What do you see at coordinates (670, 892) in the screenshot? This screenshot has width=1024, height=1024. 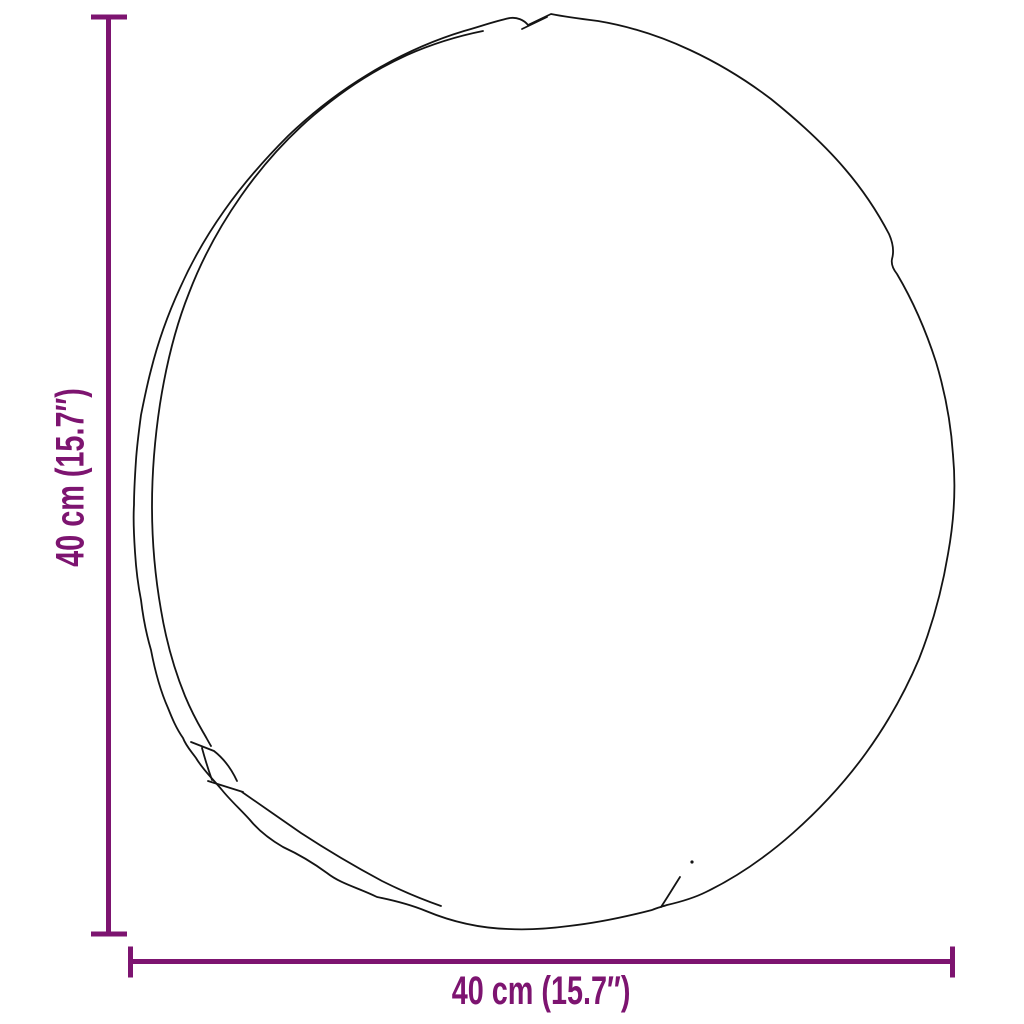 I see `cushion-bottom-branch-path` at bounding box center [670, 892].